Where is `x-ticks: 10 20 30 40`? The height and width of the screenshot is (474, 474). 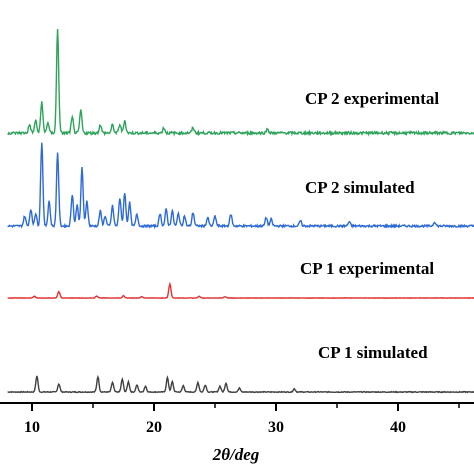 x-ticks: 10 20 30 40 is located at coordinates (242, 419).